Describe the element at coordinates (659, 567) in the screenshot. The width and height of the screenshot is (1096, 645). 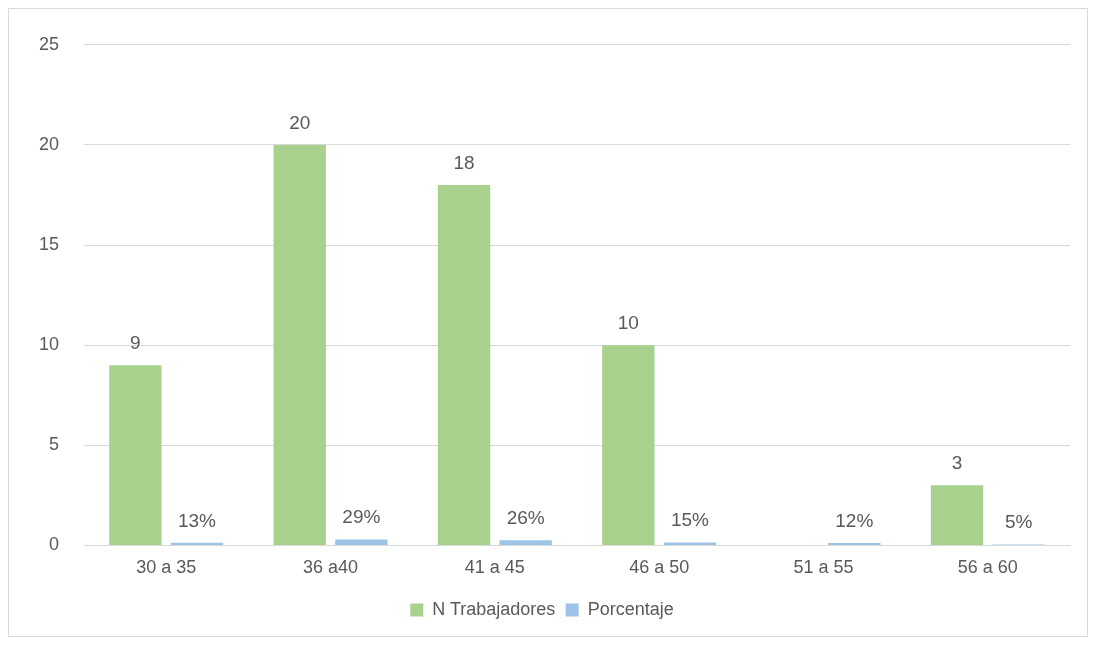
I see `x-tick-label: 46 a 50` at that location.